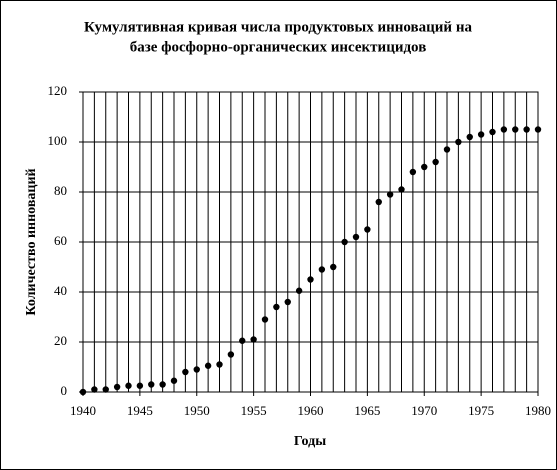  Describe the element at coordinates (278, 47) in the screenshot. I see `chart-title: базе фосфорно-органических инсектицидов` at that location.